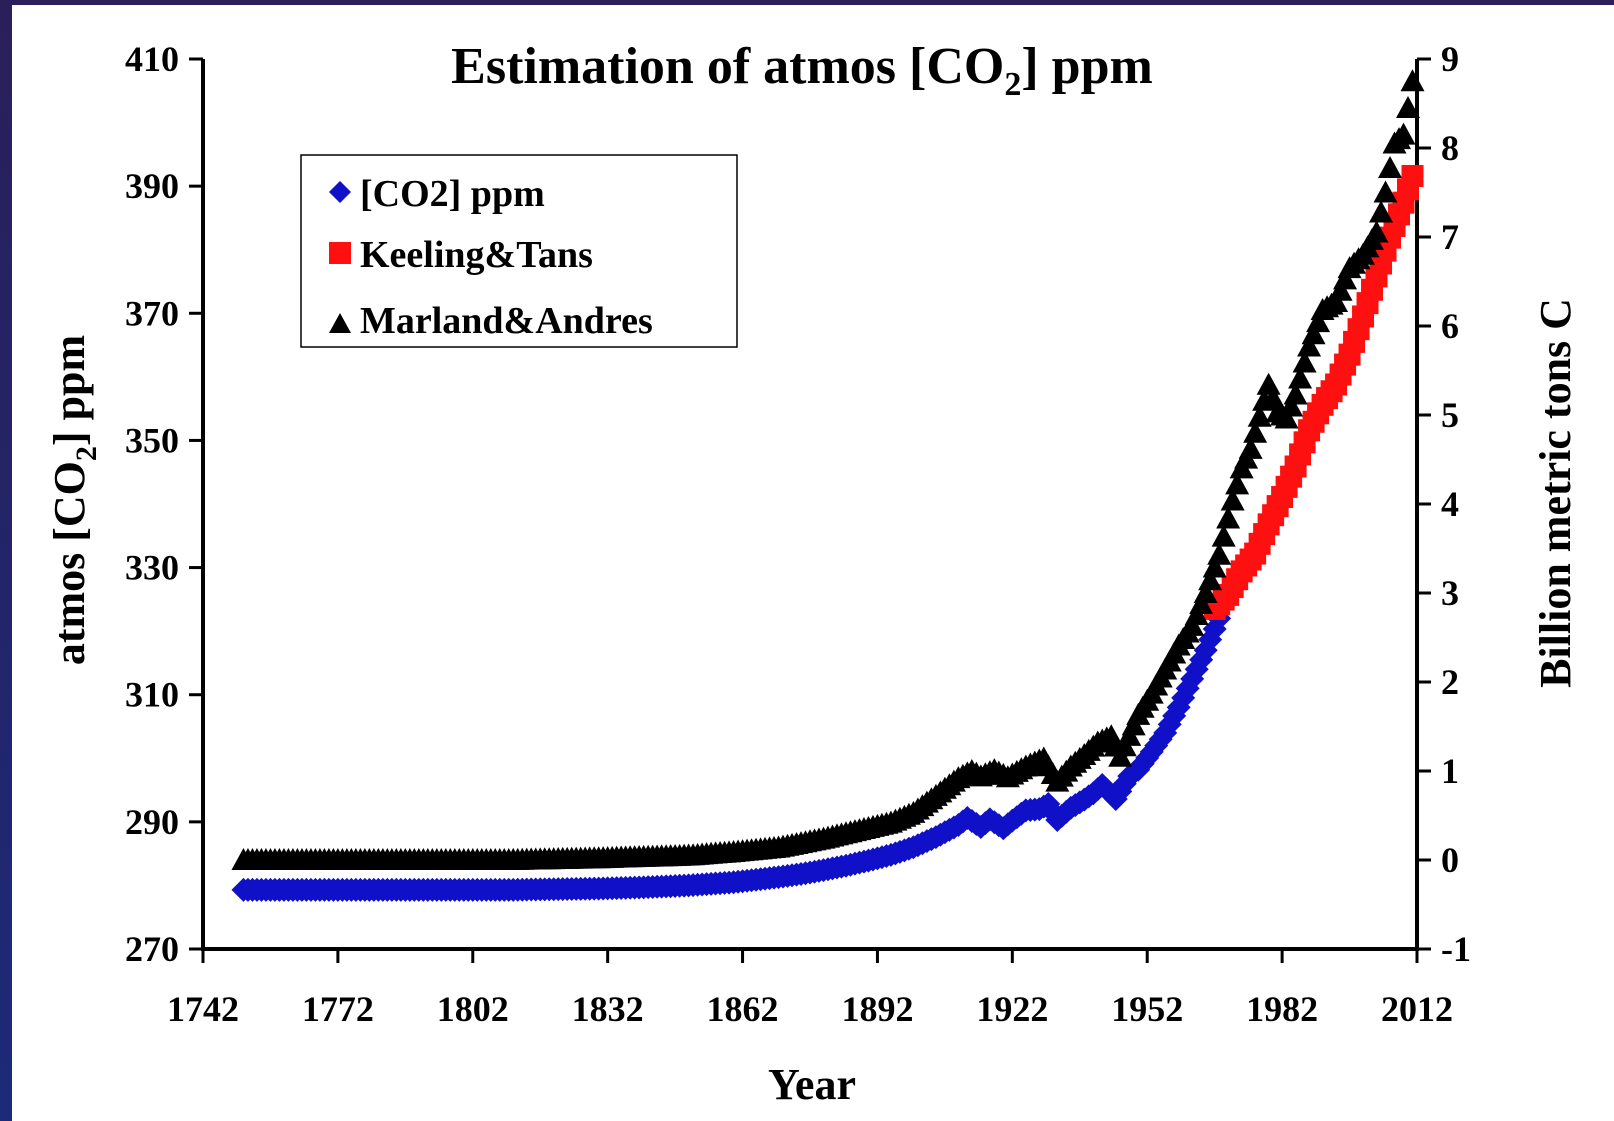 Image resolution: width=1614 pixels, height=1121 pixels. I want to click on y2-tick-label: 5, so click(1450, 415).